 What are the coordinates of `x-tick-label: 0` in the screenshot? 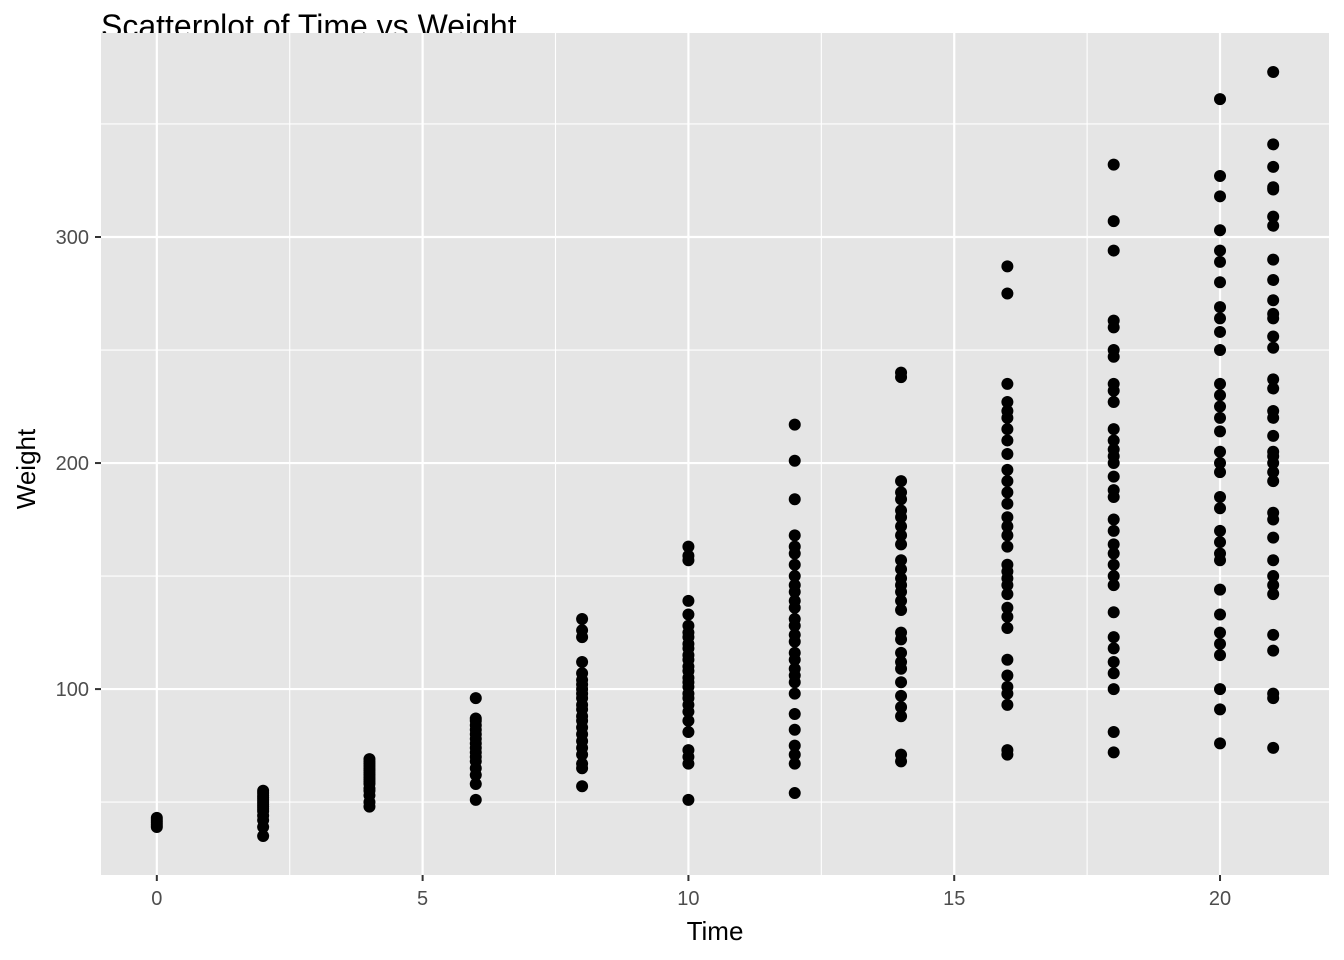 It's located at (156, 899).